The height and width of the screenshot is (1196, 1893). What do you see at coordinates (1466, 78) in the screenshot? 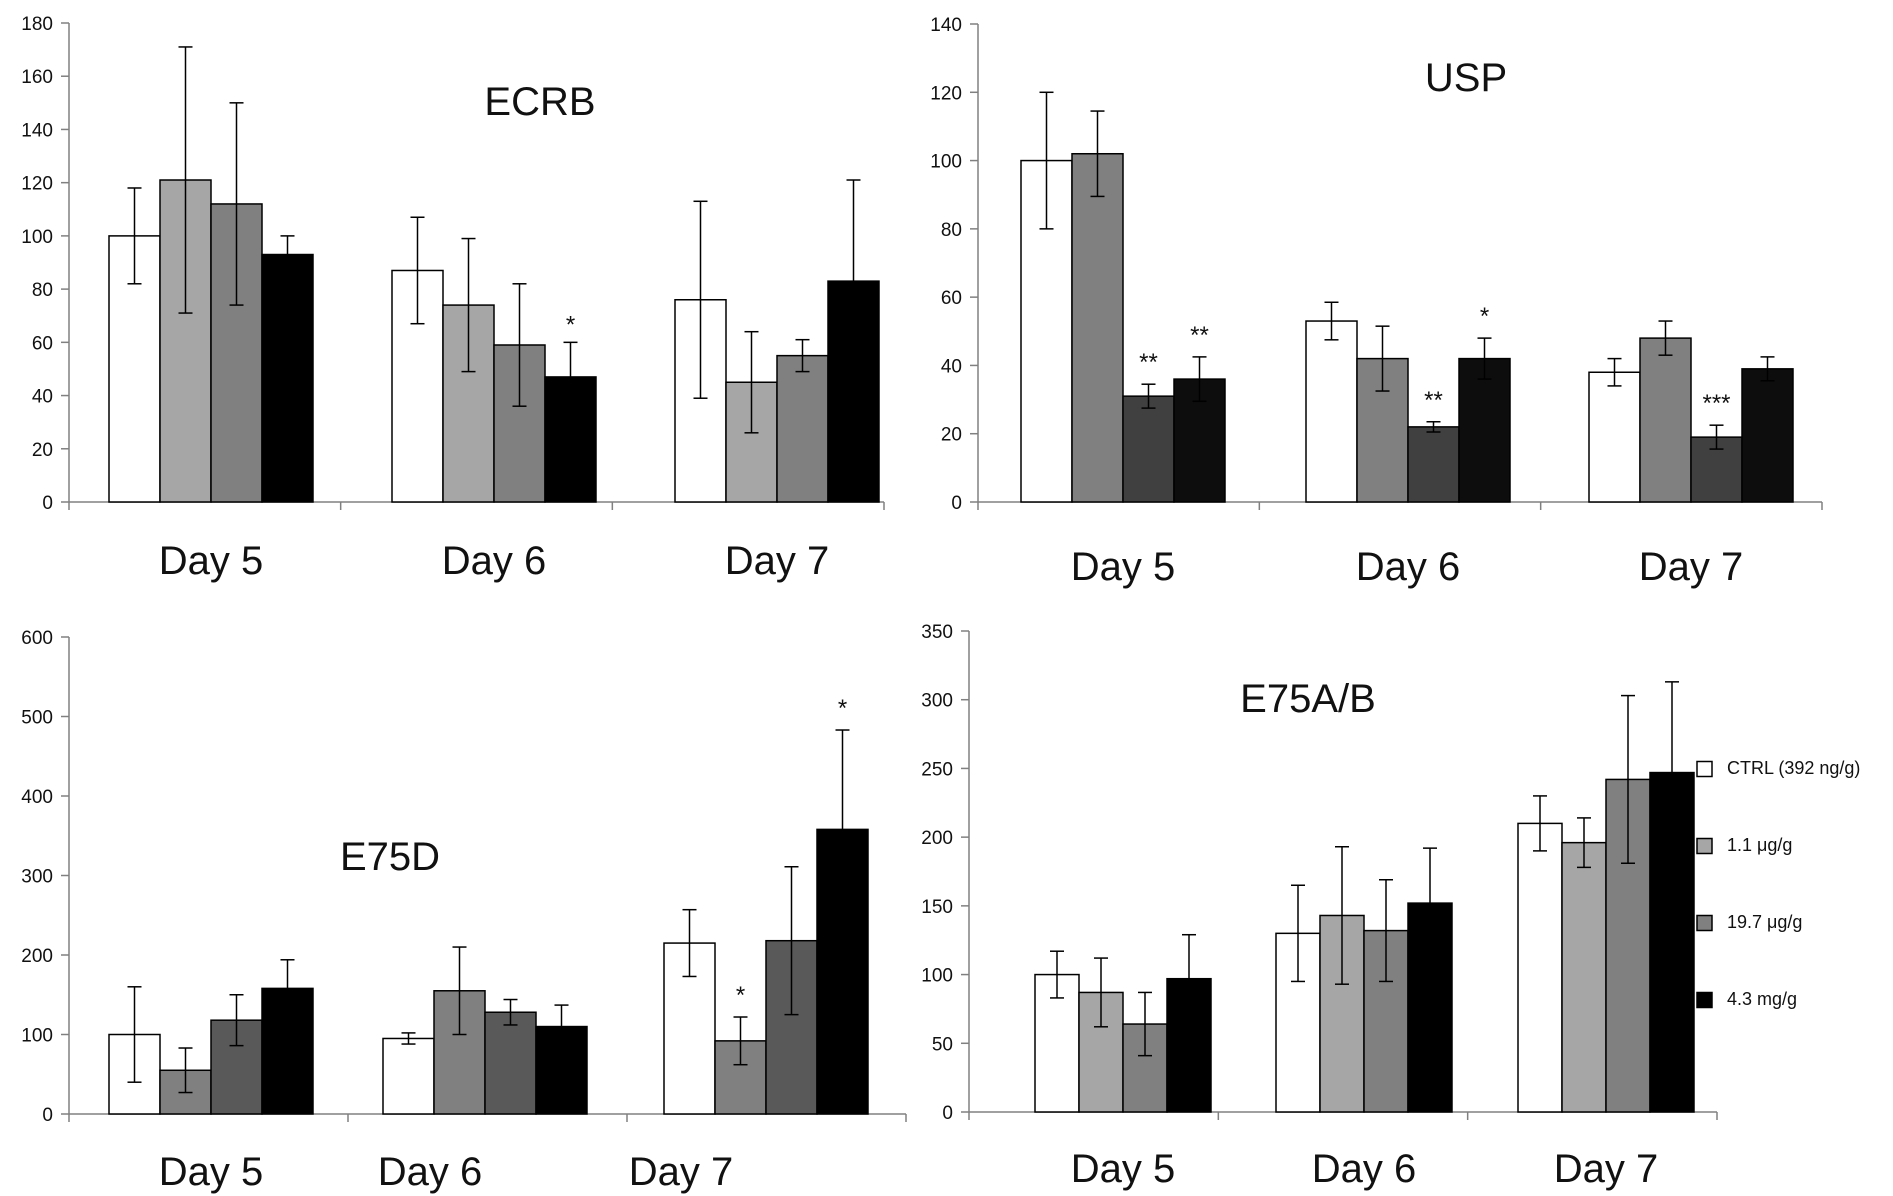
I see `chart-title: USP` at bounding box center [1466, 78].